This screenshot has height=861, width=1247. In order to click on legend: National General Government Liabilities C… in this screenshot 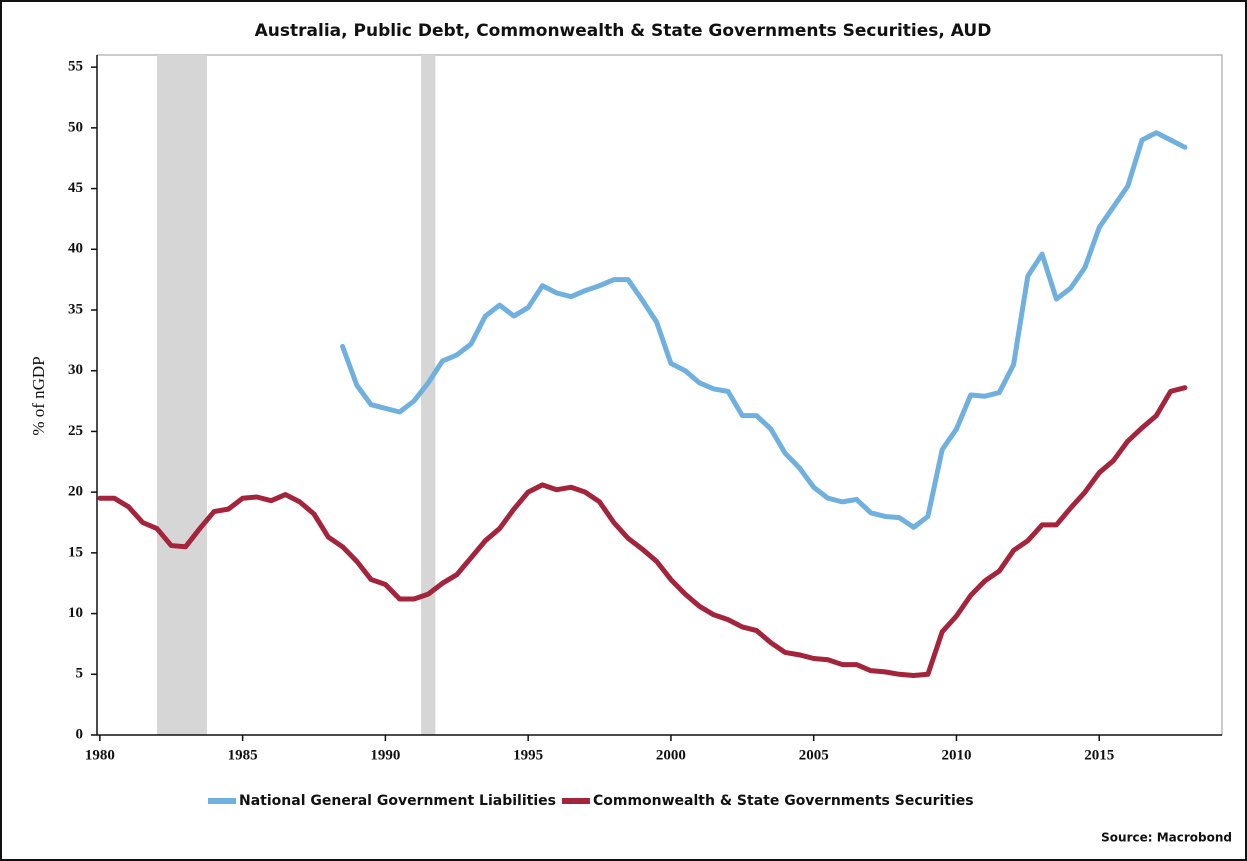, I will do `click(591, 801)`.